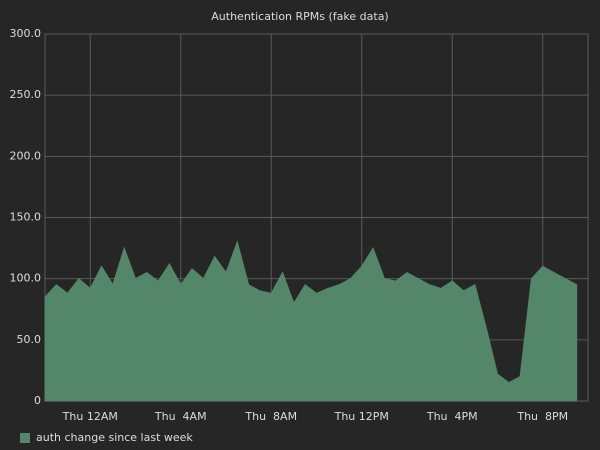 This screenshot has width=600, height=450. Describe the element at coordinates (542, 416) in the screenshot. I see `x-tick-label: Thu 8PM` at that location.